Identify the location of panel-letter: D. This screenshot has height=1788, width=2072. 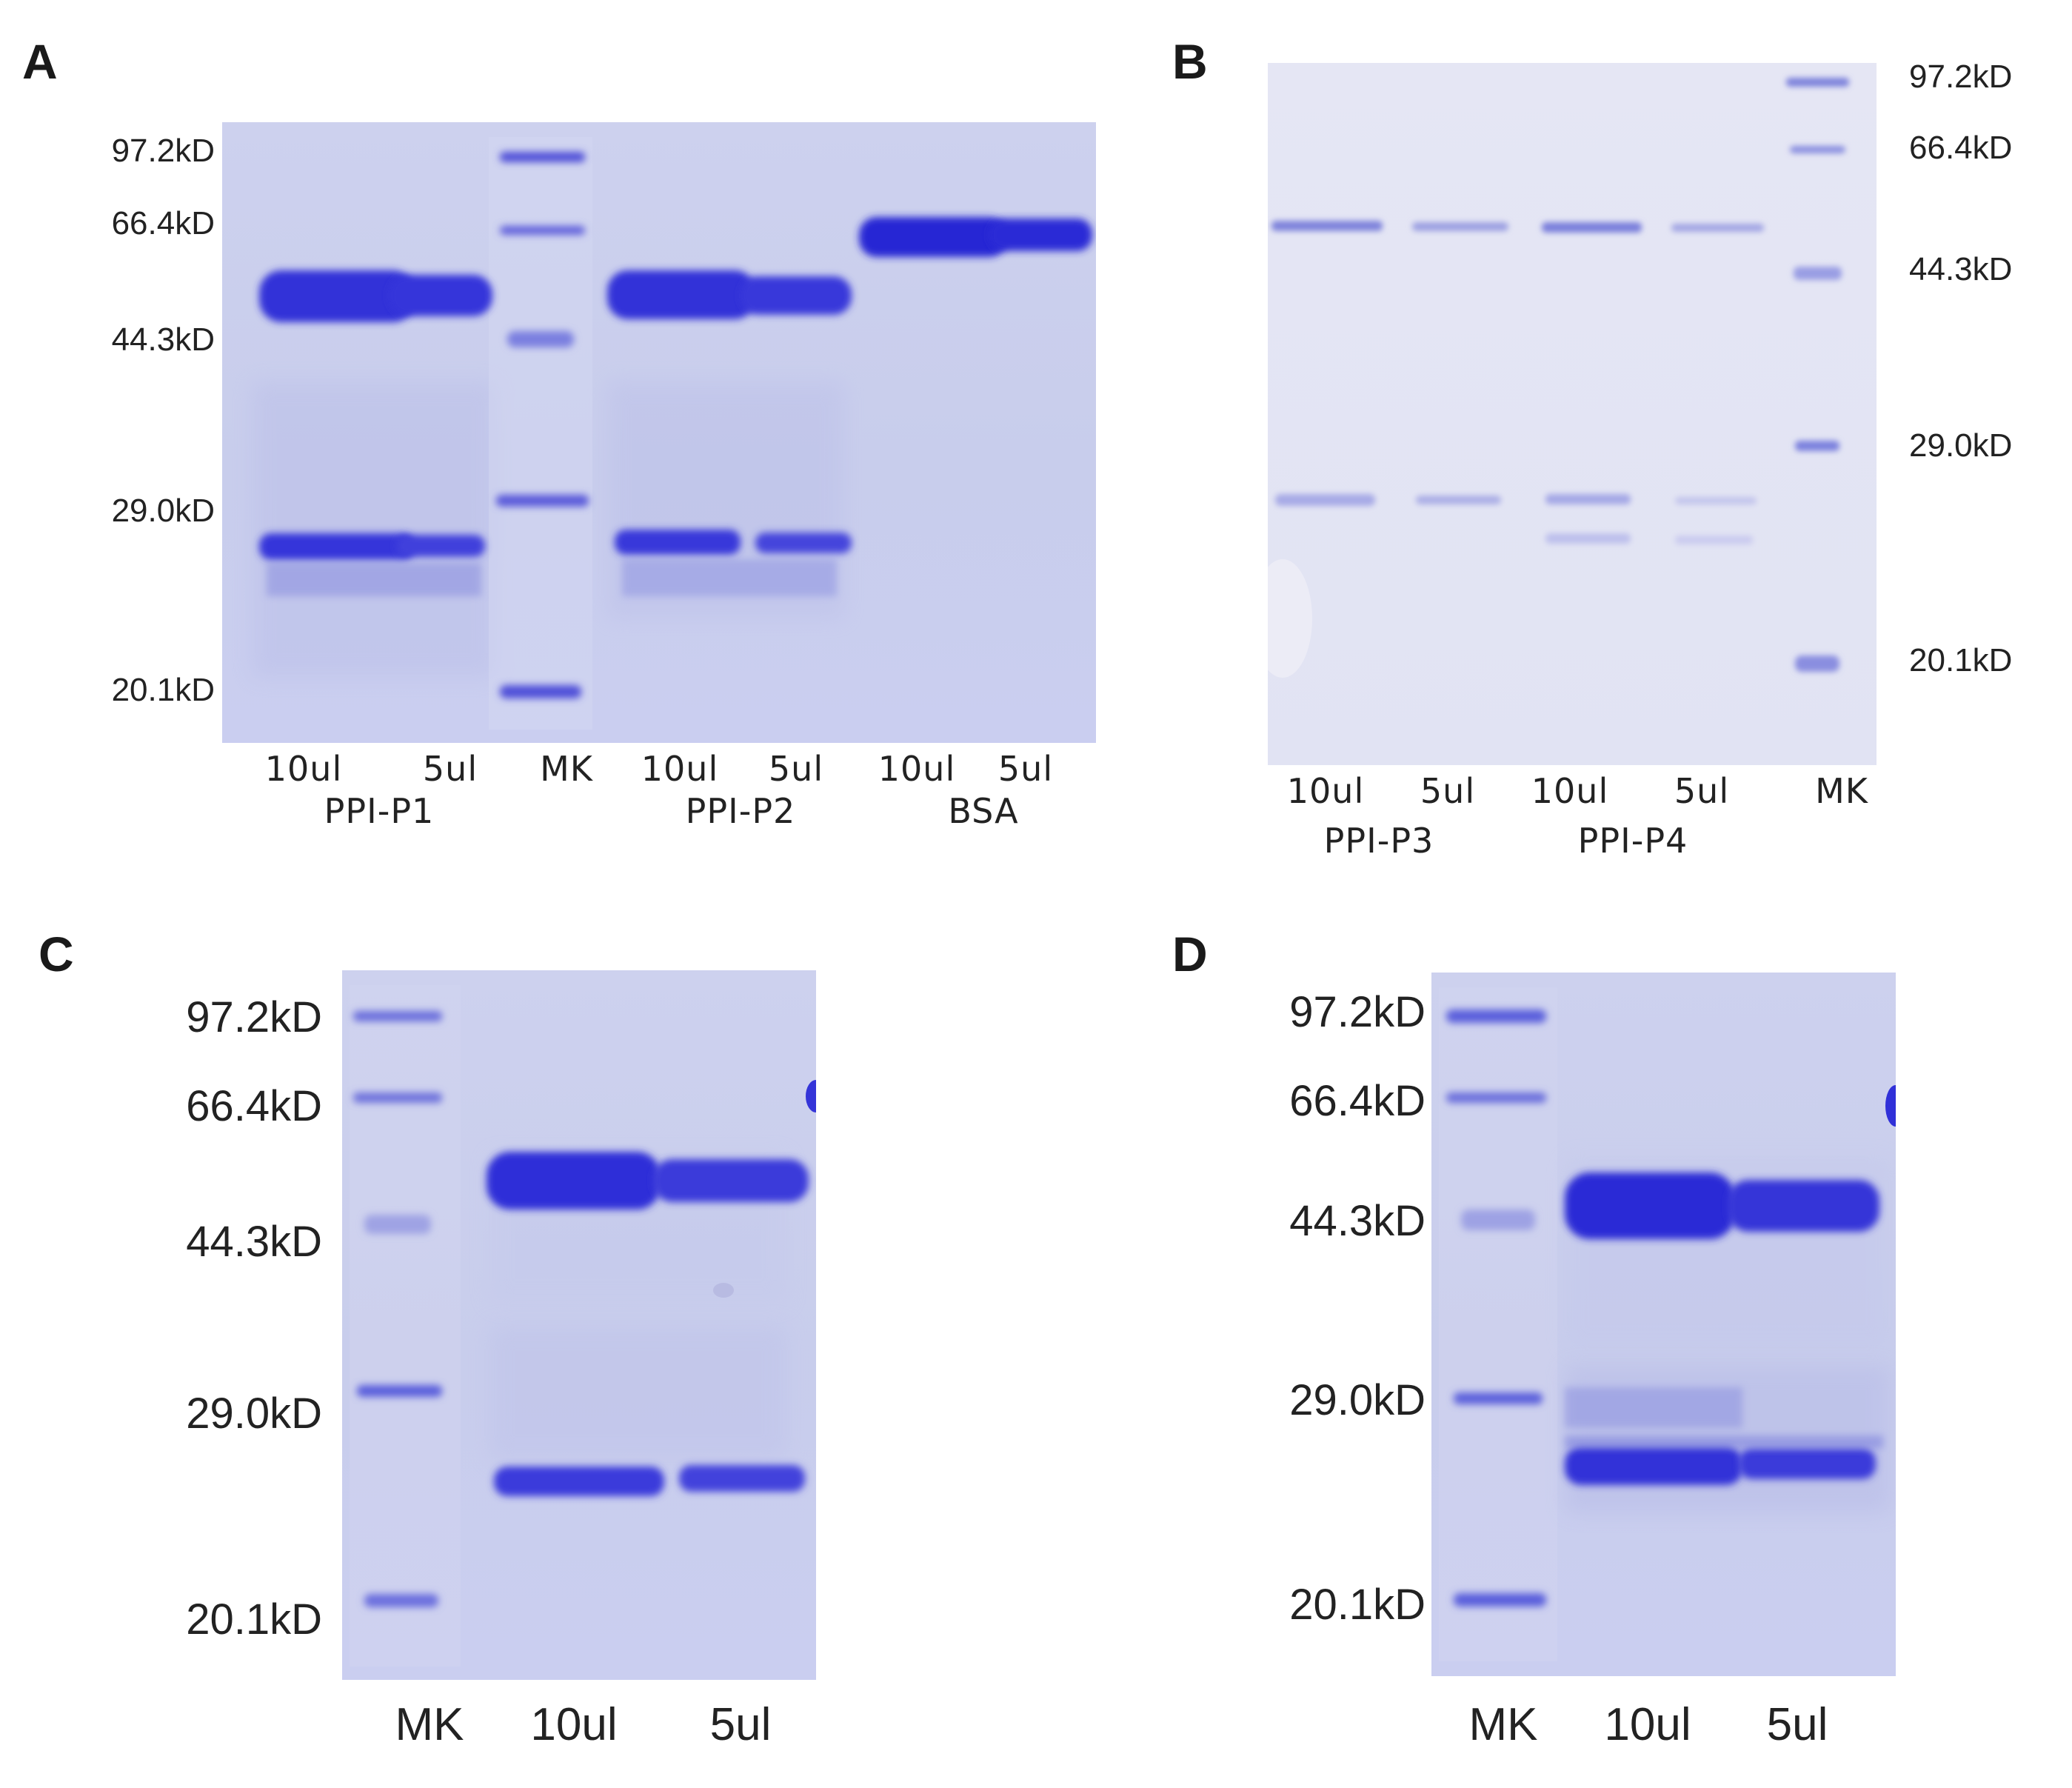
(1190, 954).